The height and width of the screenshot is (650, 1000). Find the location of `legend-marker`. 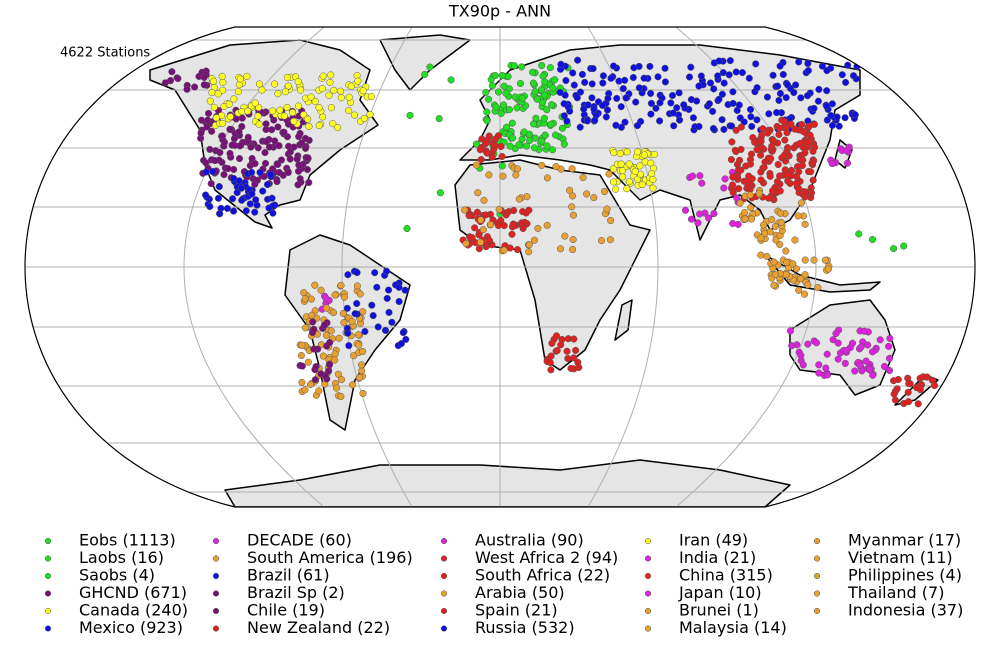

legend-marker is located at coordinates (48, 541).